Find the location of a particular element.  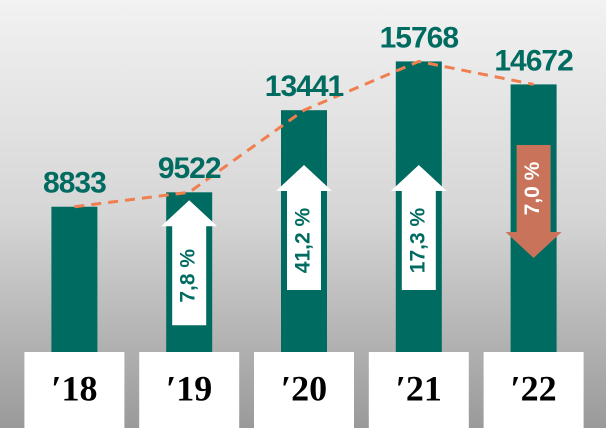

value-label: 14672 is located at coordinates (533, 60).